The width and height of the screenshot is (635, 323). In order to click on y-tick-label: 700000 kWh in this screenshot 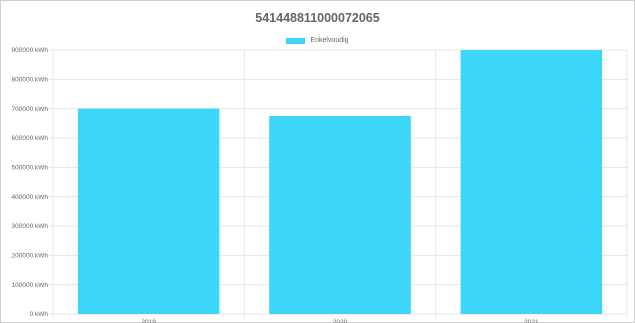, I will do `click(30, 109)`.